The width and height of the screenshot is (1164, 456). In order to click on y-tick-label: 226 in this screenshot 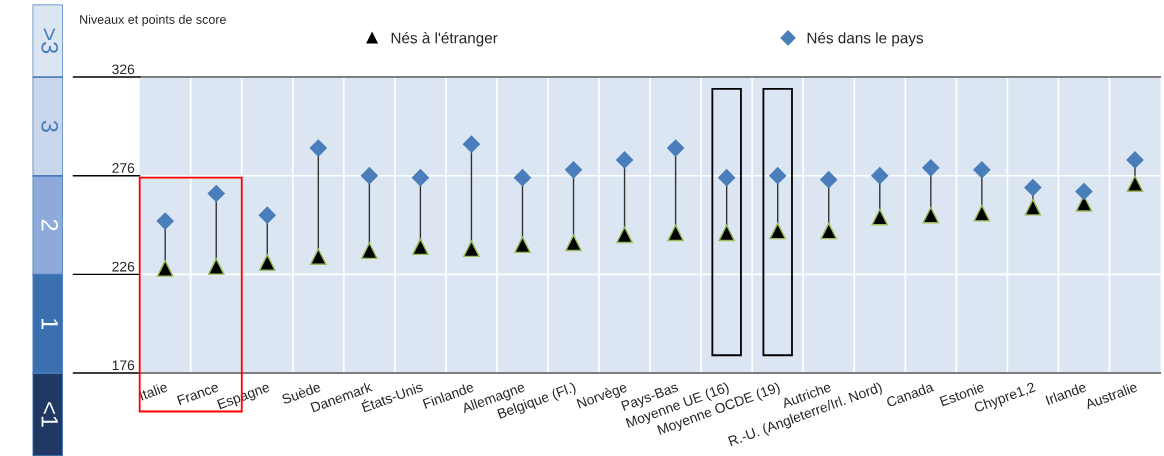, I will do `click(123, 266)`.